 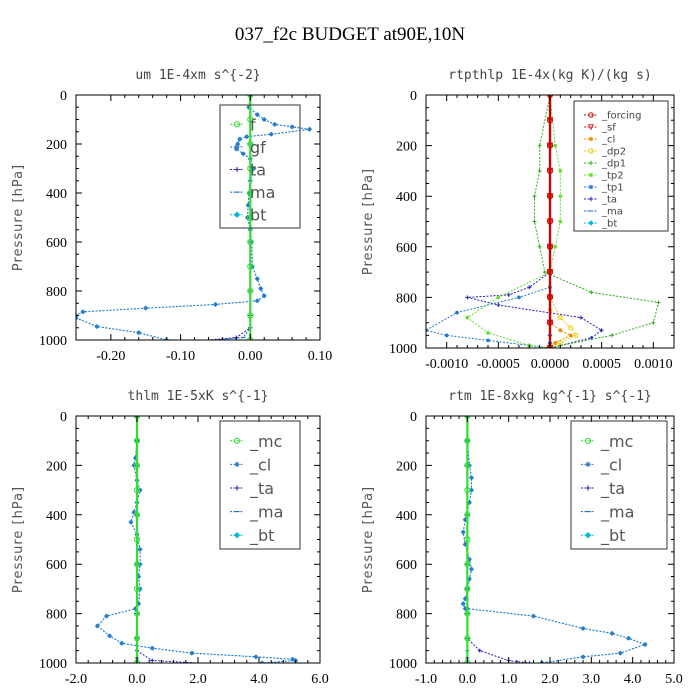 I want to click on legend-entry: f, so click(x=243, y=124).